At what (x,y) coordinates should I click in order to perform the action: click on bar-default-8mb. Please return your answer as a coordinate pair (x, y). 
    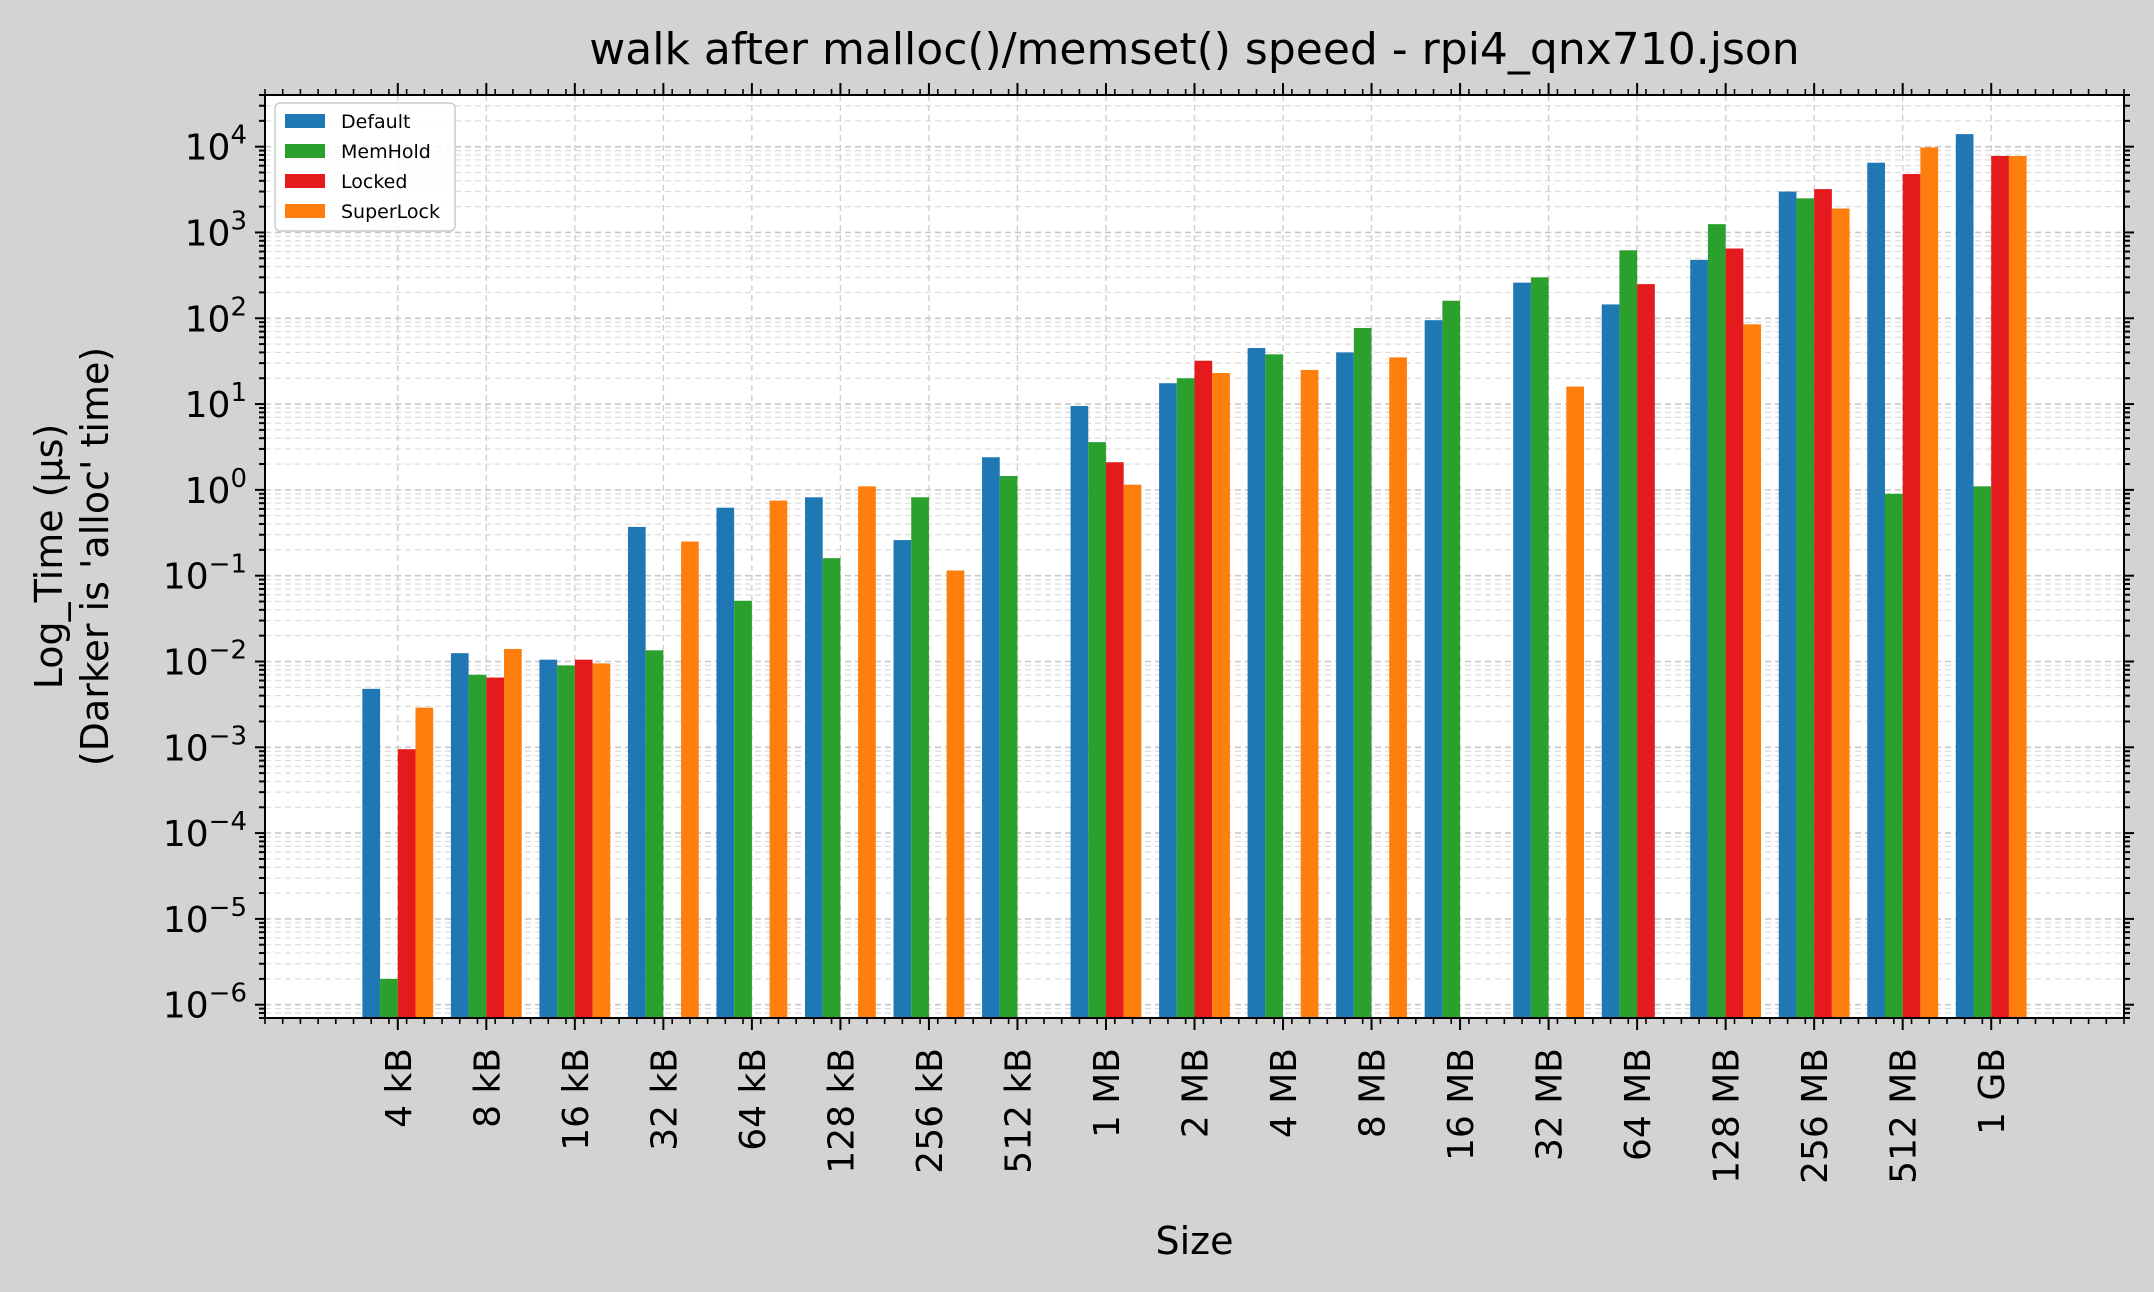
    Looking at the image, I should click on (1345, 685).